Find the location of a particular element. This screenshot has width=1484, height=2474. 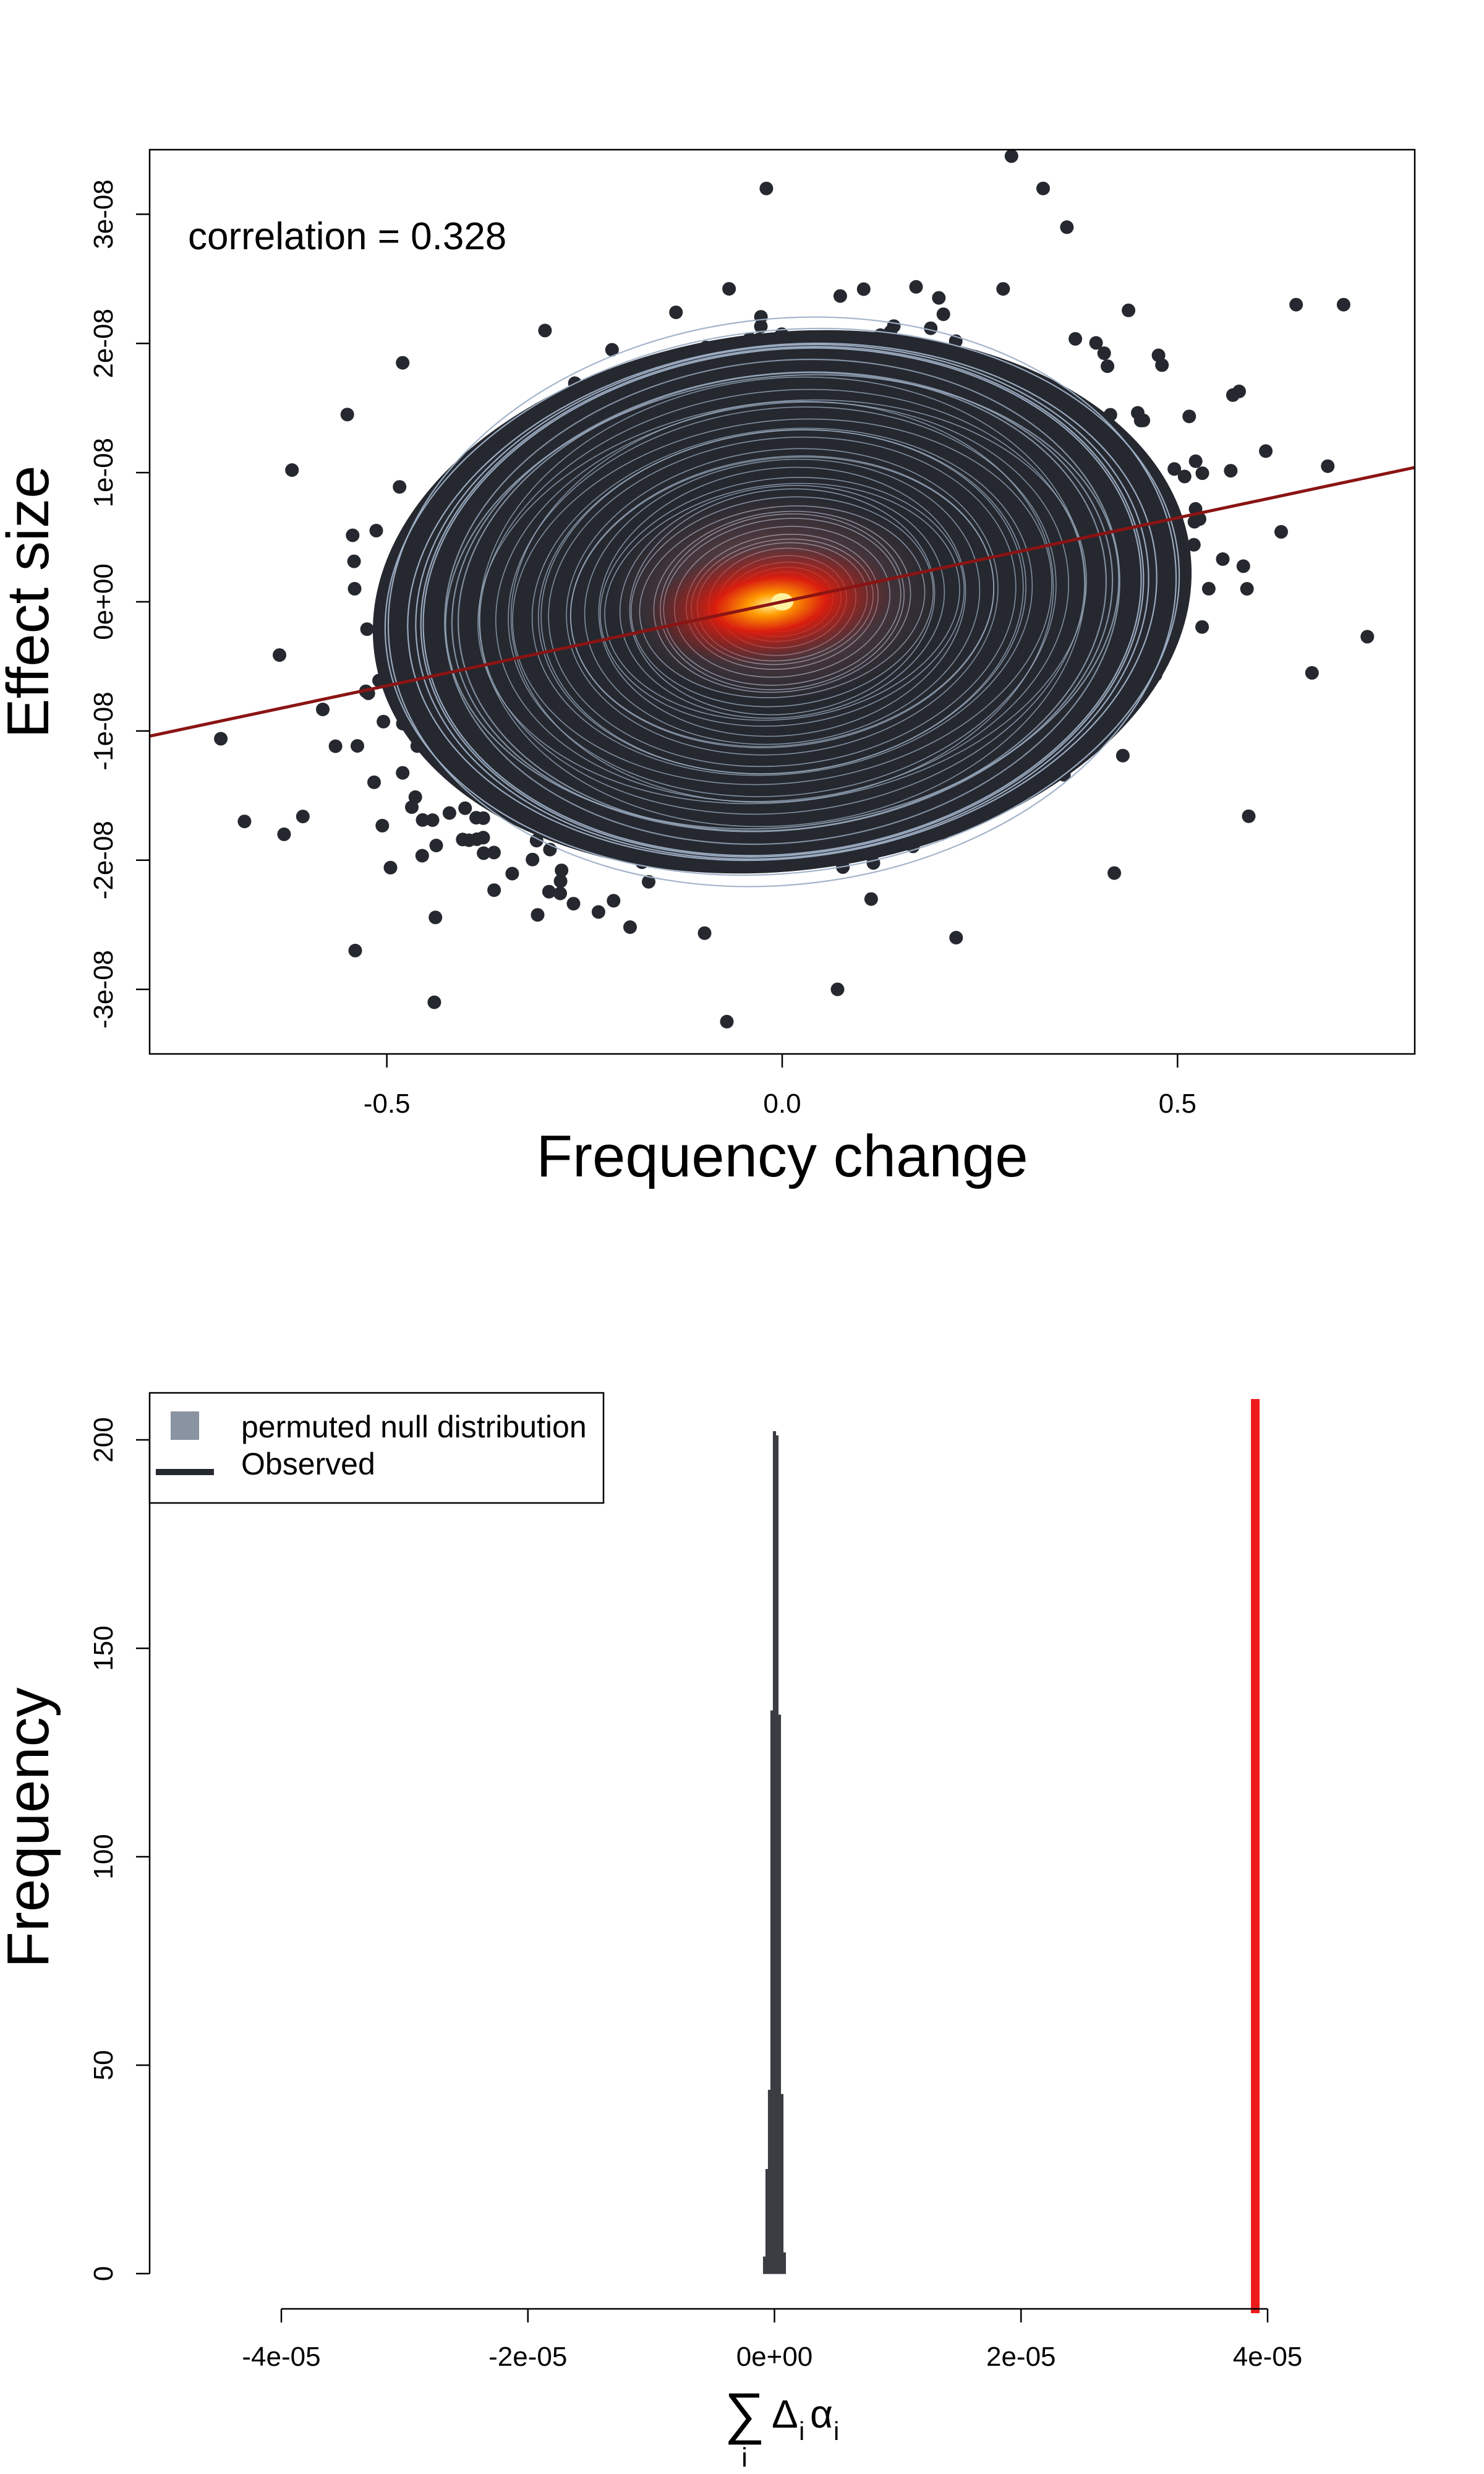

x-axis-title-delta-index: i is located at coordinates (801, 2431).